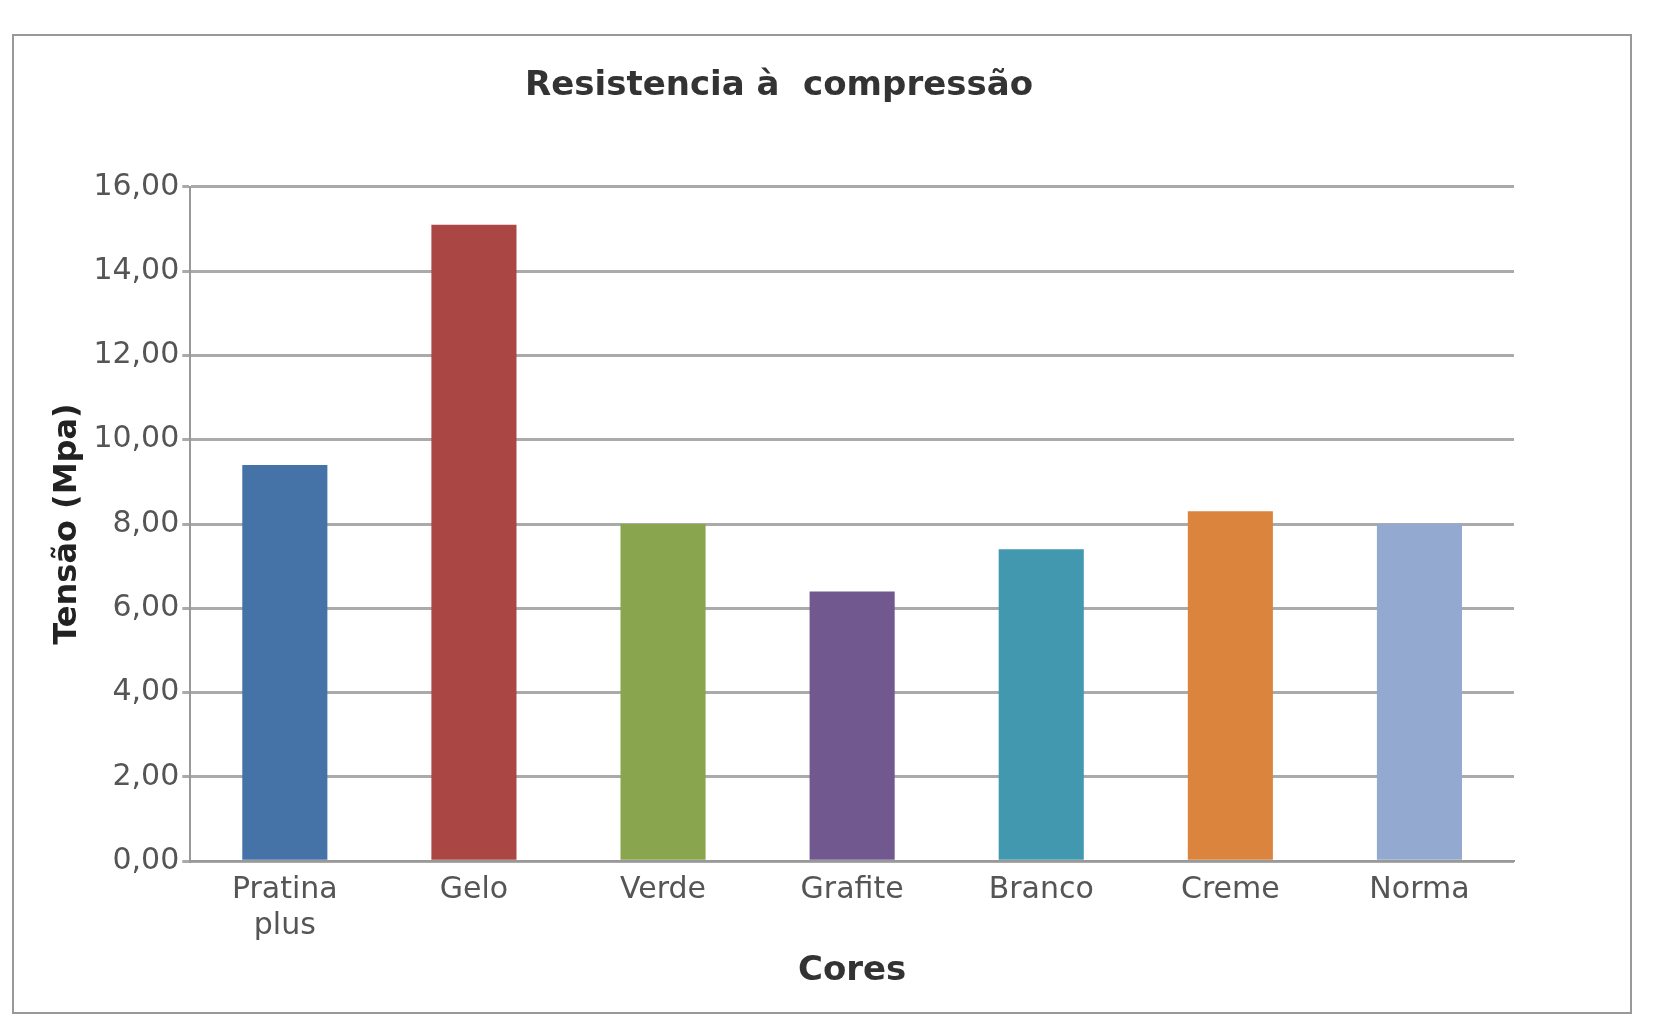  I want to click on x-tick-label: Gelo, so click(474, 887).